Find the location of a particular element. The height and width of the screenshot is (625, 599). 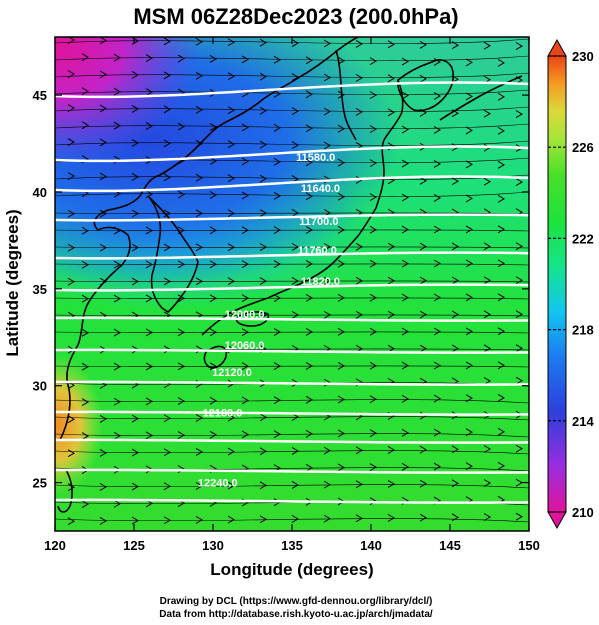

contour-label: 11760.0 is located at coordinates (317, 251).